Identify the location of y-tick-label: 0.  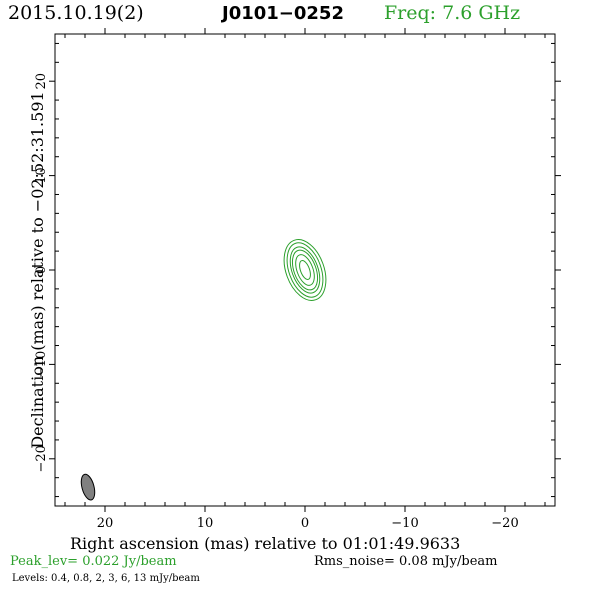
(41, 270).